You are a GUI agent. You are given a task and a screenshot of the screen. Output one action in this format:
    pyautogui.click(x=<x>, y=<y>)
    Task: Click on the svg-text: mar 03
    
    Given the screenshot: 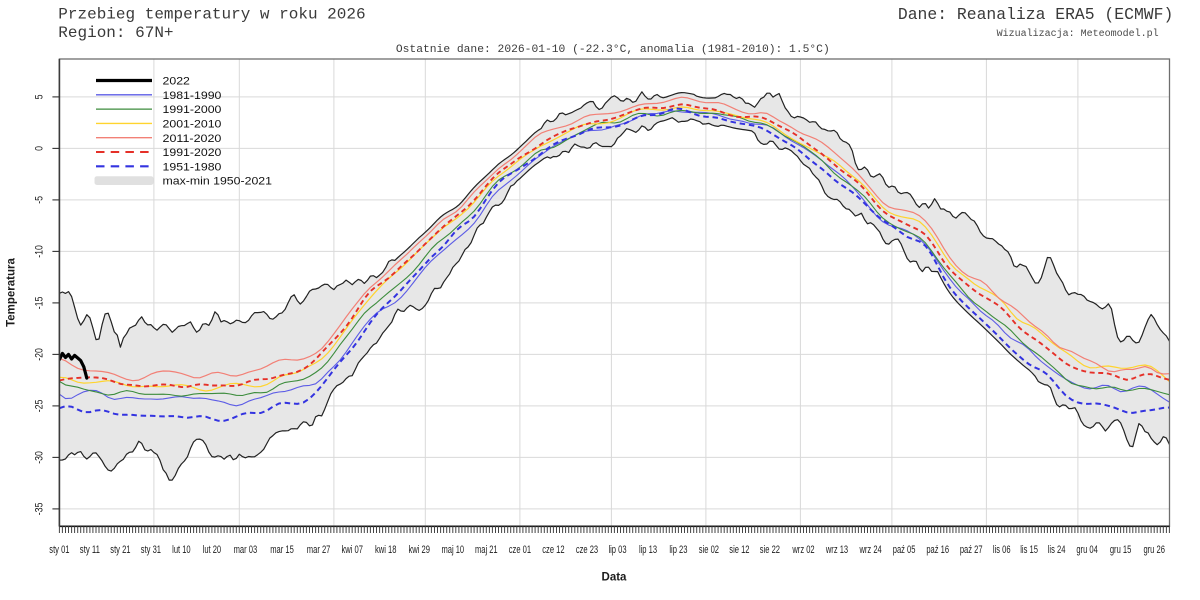 What is the action you would take?
    pyautogui.click(x=246, y=550)
    